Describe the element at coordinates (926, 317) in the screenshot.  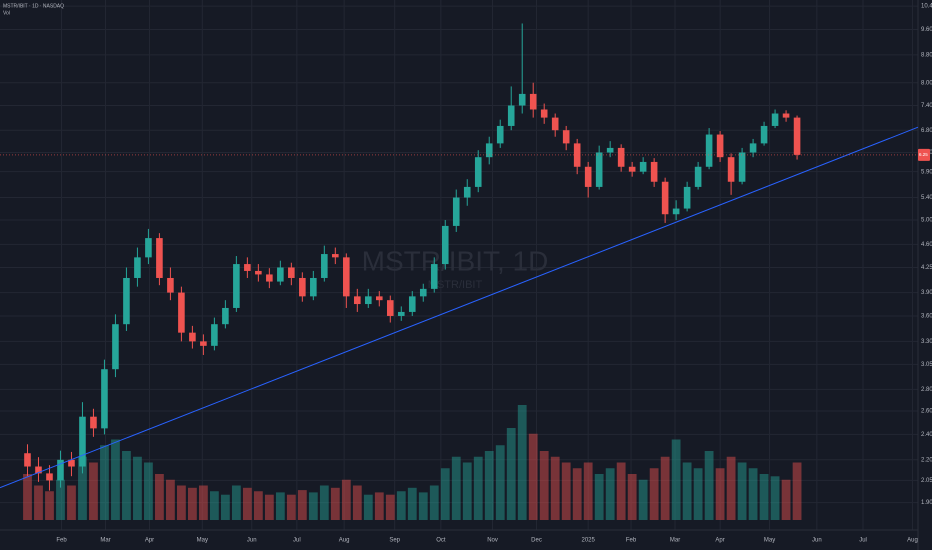
I see `y-tick-label: 3.60` at that location.